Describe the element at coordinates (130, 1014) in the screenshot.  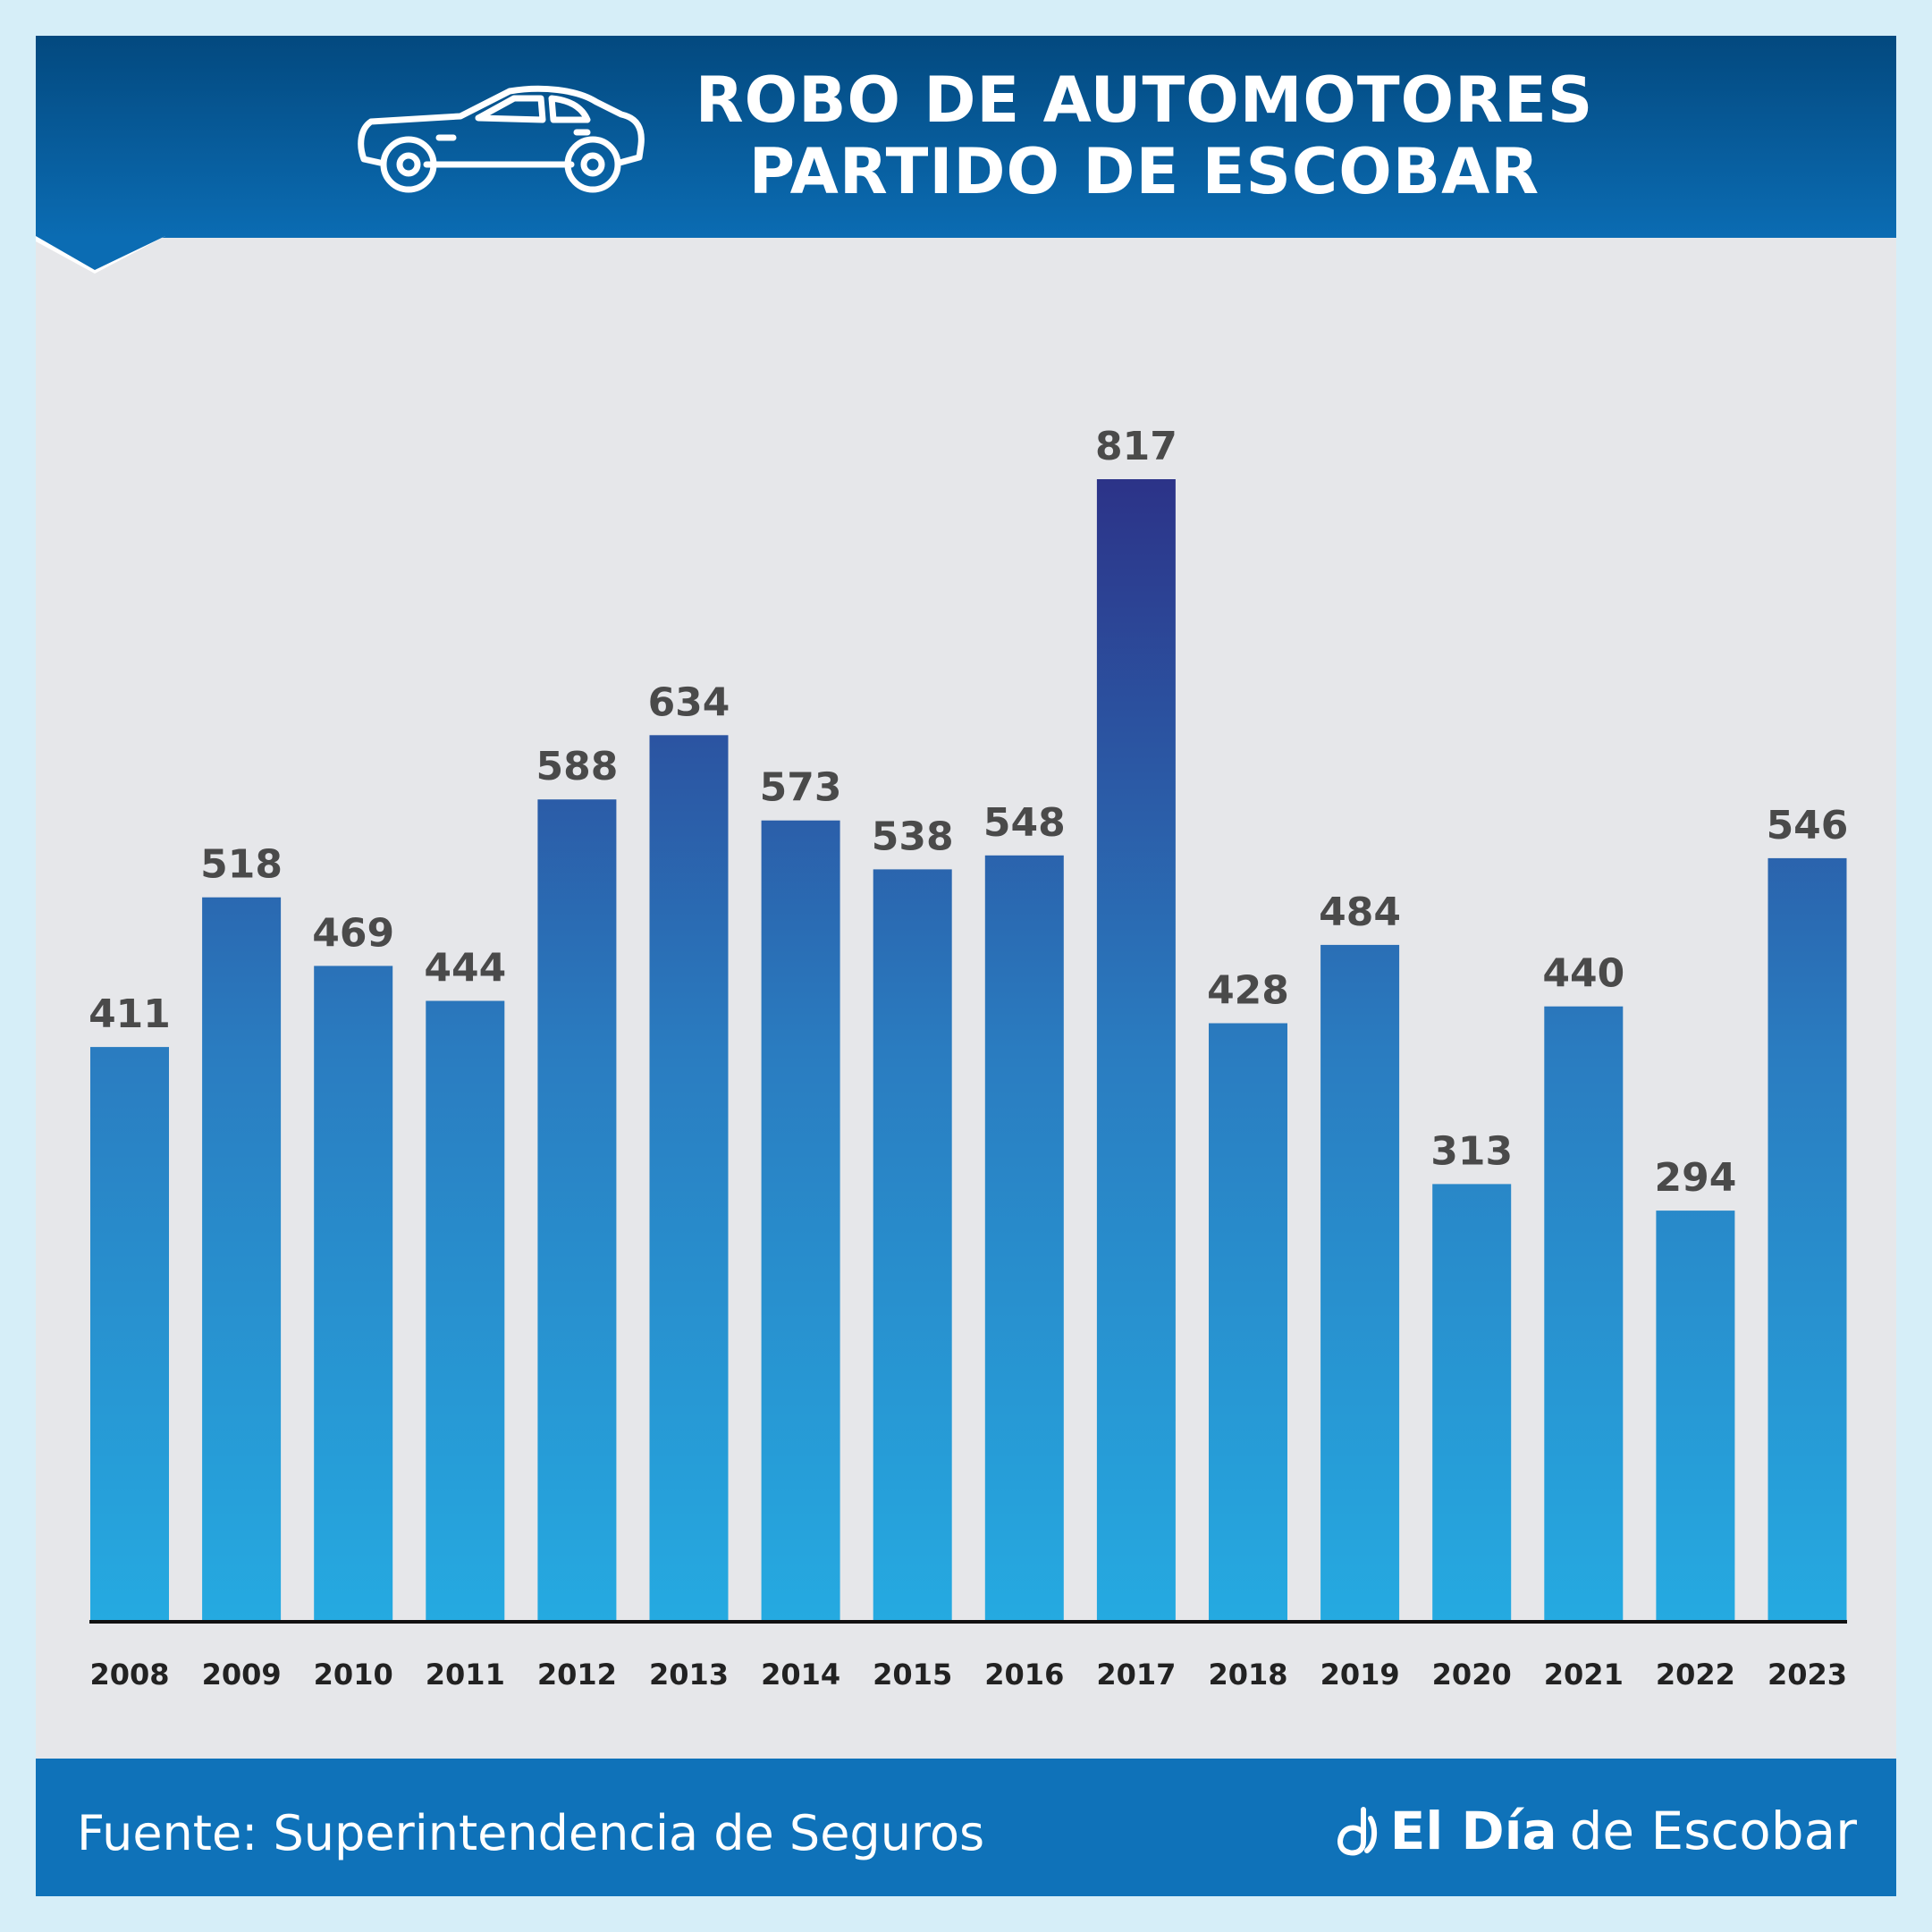
I see `value-label-2008: 411` at that location.